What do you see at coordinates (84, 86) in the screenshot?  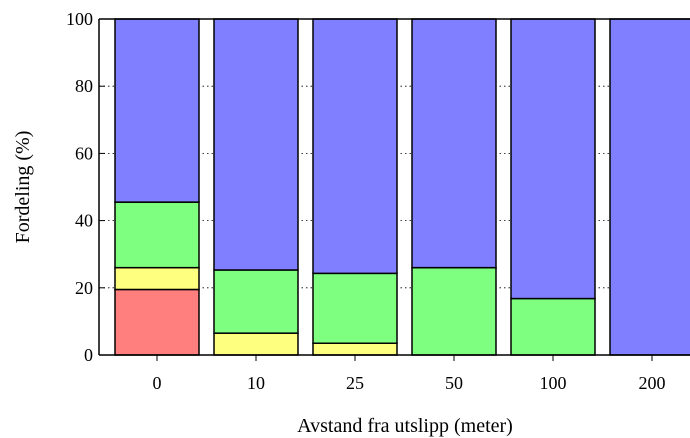 I see `y-tick-label: 80` at bounding box center [84, 86].